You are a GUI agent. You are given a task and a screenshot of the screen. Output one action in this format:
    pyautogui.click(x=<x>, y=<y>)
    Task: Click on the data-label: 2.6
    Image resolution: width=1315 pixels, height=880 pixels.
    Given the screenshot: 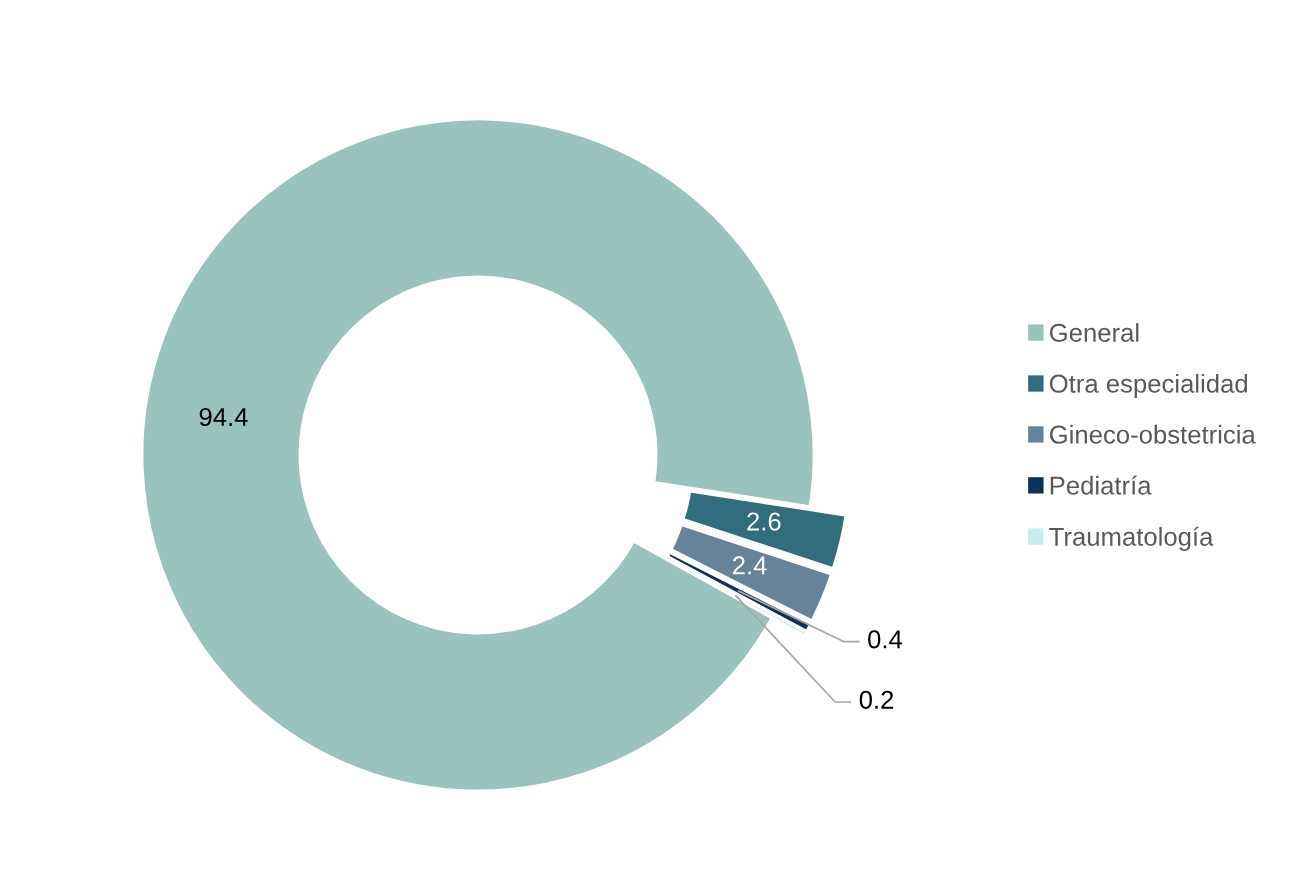 What is the action you would take?
    pyautogui.click(x=764, y=521)
    